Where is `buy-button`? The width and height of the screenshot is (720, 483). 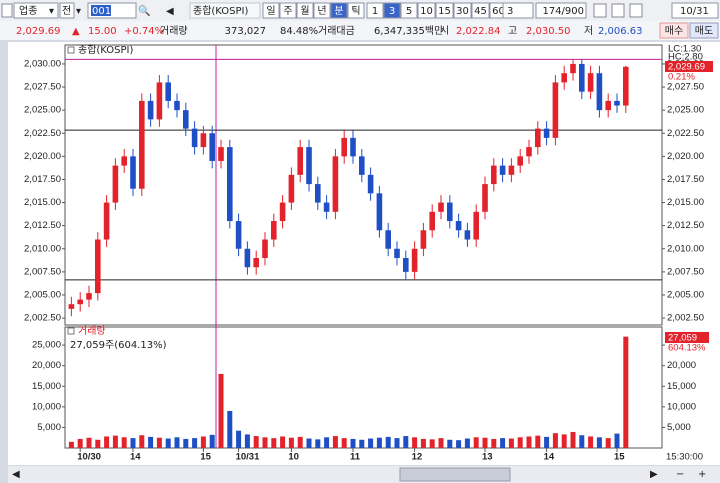
buy-button is located at coordinates (674, 30).